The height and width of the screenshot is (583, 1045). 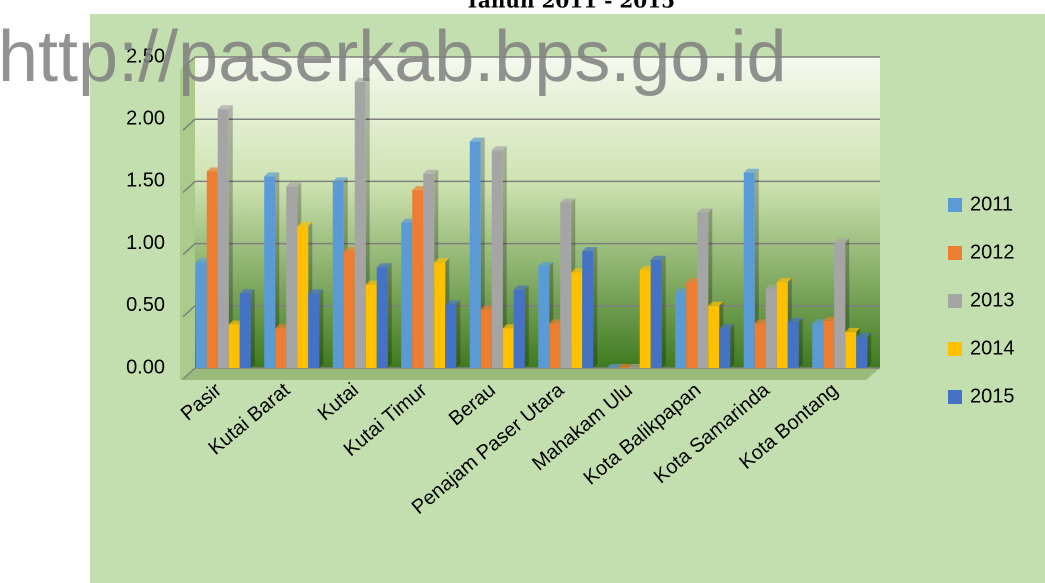 What do you see at coordinates (992, 252) in the screenshot?
I see `legend-label: 2012` at bounding box center [992, 252].